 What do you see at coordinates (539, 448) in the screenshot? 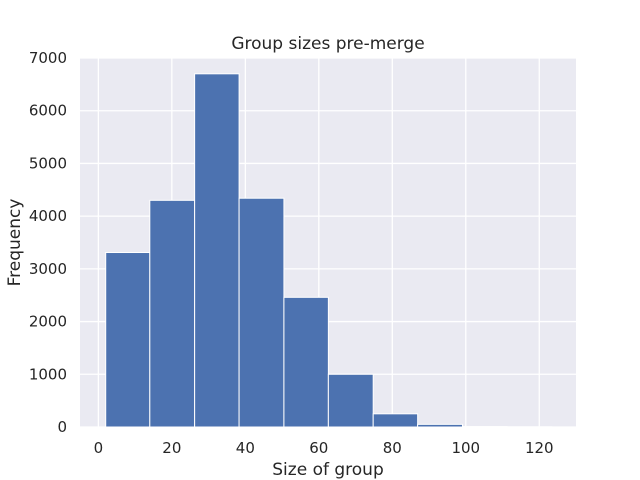
I see `x-tick-label: 120` at bounding box center [539, 448].